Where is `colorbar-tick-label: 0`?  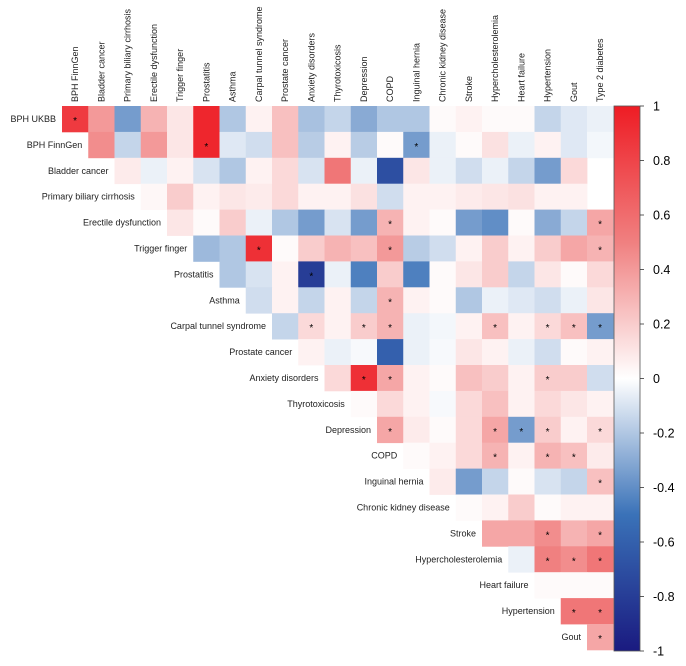 colorbar-tick-label: 0 is located at coordinates (656, 379).